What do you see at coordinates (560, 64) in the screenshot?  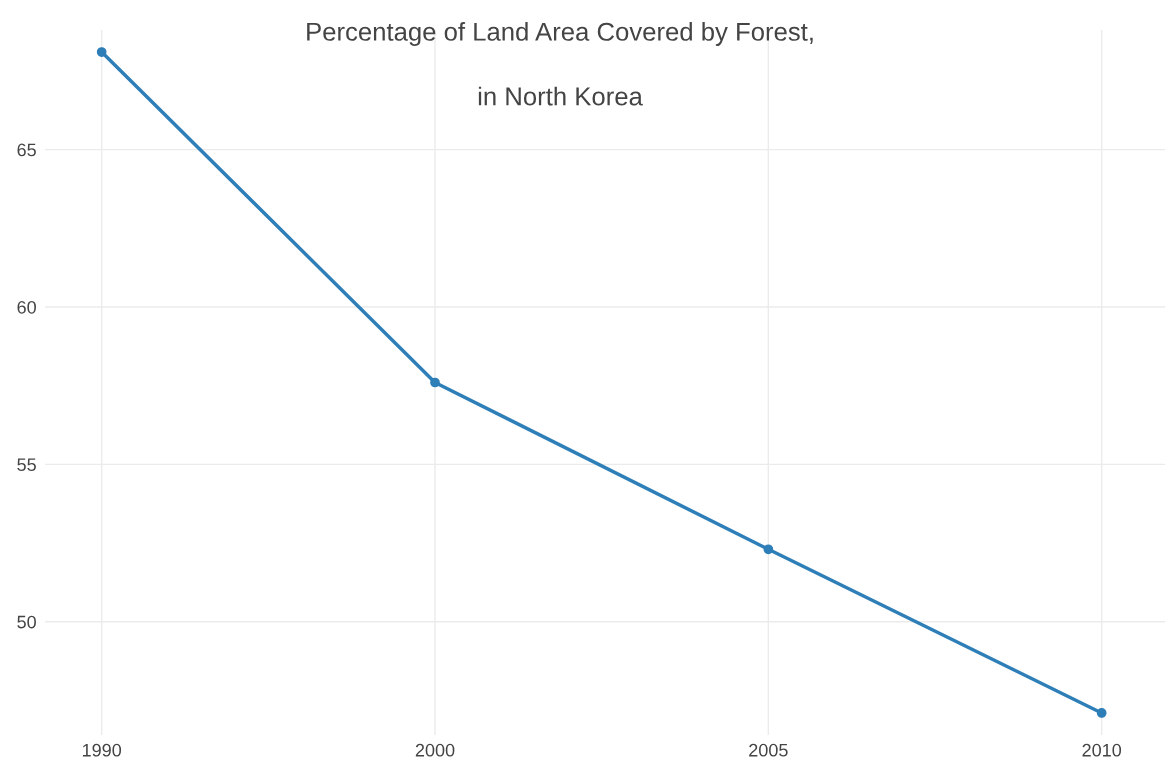 I see `chart-title: Percentage of Land Area Covered by Forest, in North Korea` at bounding box center [560, 64].